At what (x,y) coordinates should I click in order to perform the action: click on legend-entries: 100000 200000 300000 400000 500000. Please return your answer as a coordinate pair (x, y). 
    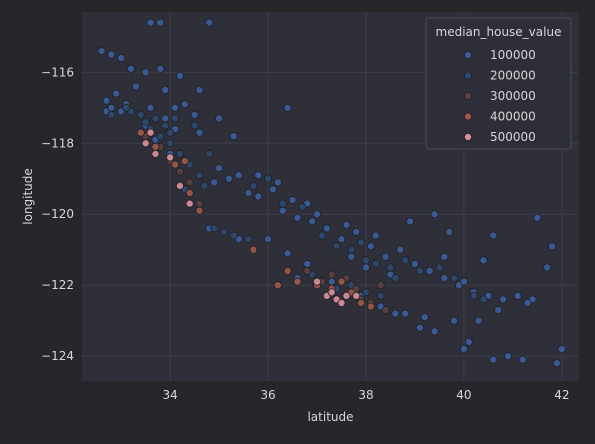
    Looking at the image, I should click on (499, 96).